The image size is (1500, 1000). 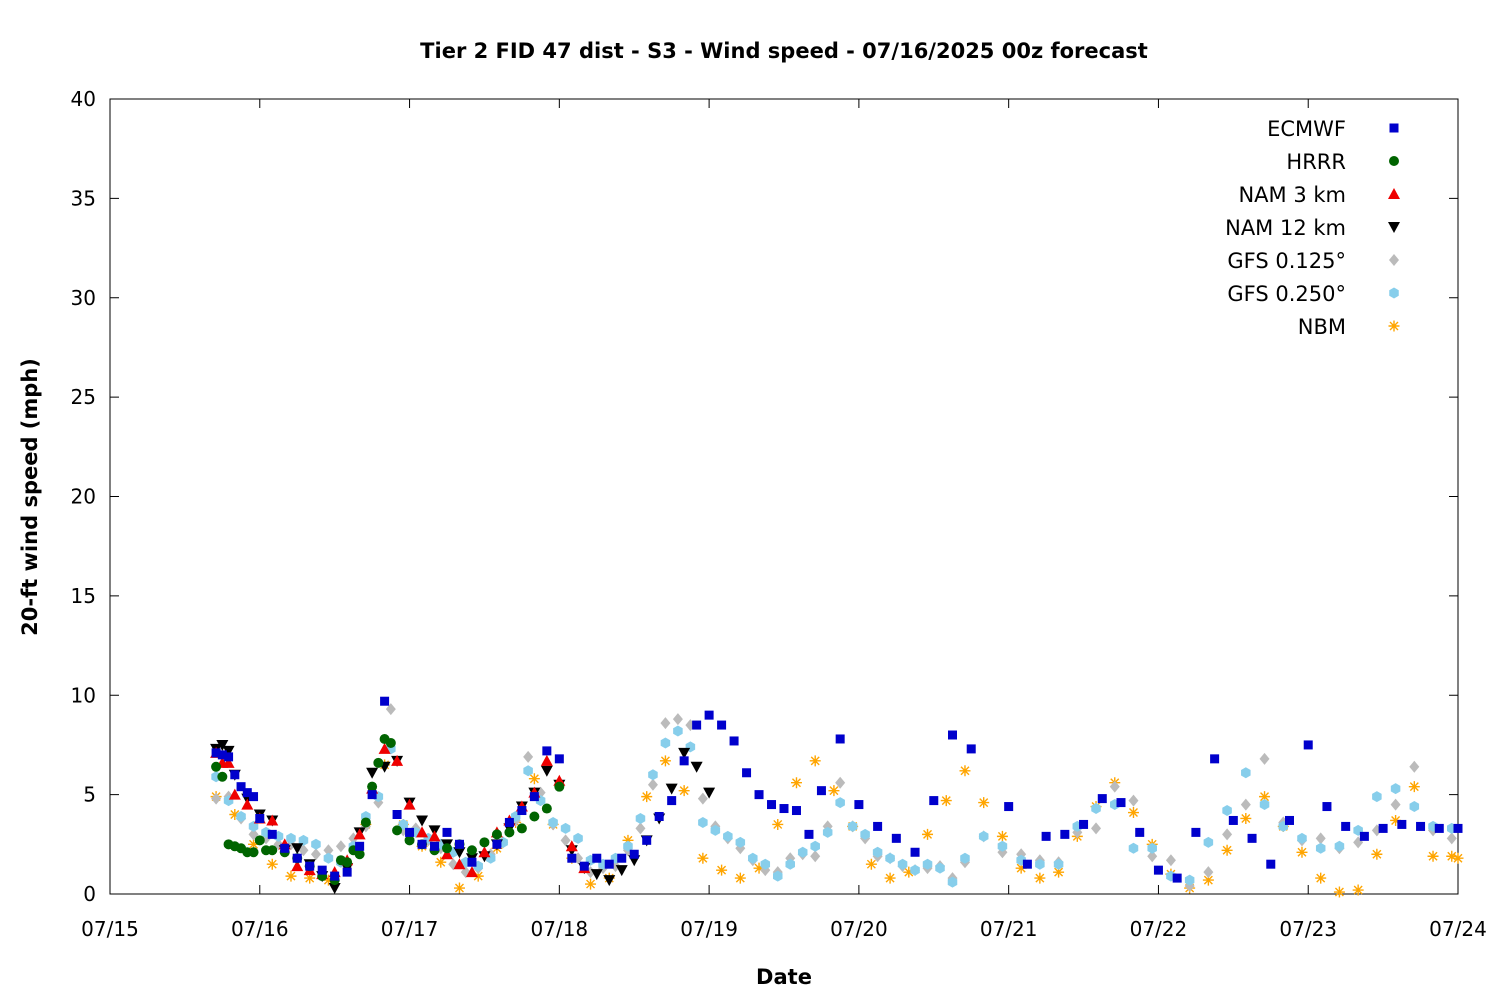 What do you see at coordinates (83, 596) in the screenshot?
I see `y-tick-label: 15` at bounding box center [83, 596].